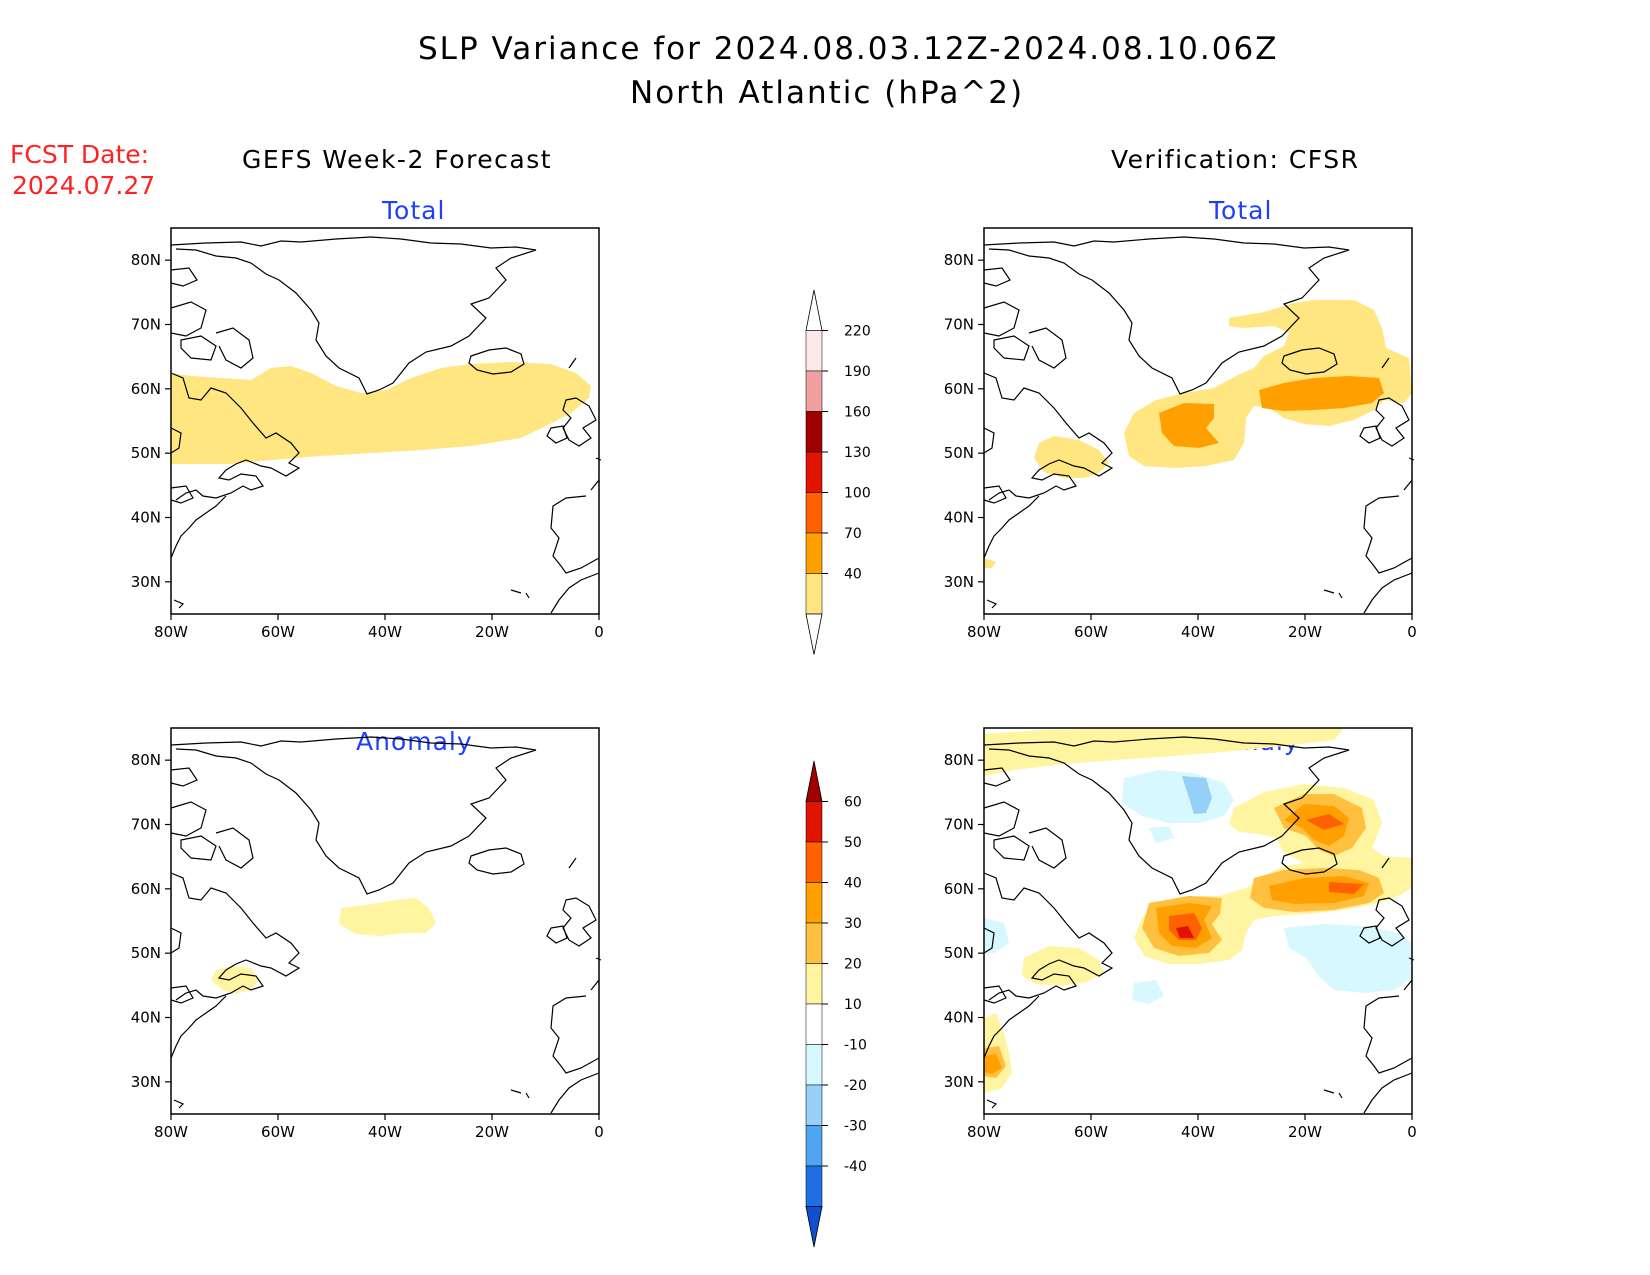 This screenshot has height=1275, width=1650. Describe the element at coordinates (853, 803) in the screenshot. I see `colorbar-label: 60` at that location.